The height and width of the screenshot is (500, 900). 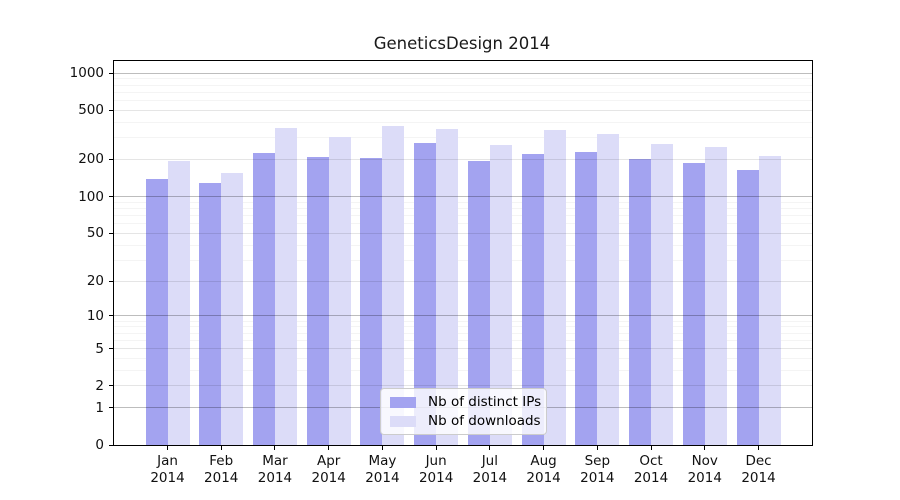 I want to click on legend-label-distinct-ips: Nb of distinct IPs, so click(x=485, y=402).